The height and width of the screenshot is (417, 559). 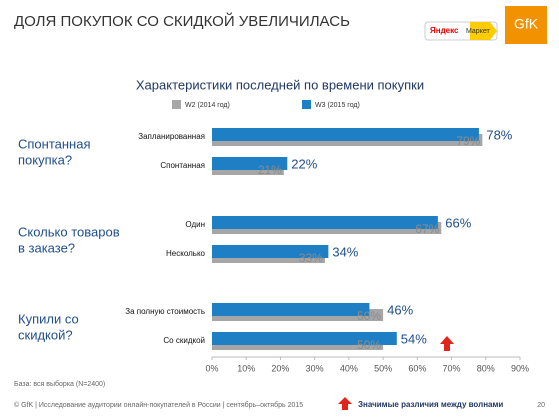 What do you see at coordinates (246, 368) in the screenshot?
I see `x-tick-label: 10%` at bounding box center [246, 368].